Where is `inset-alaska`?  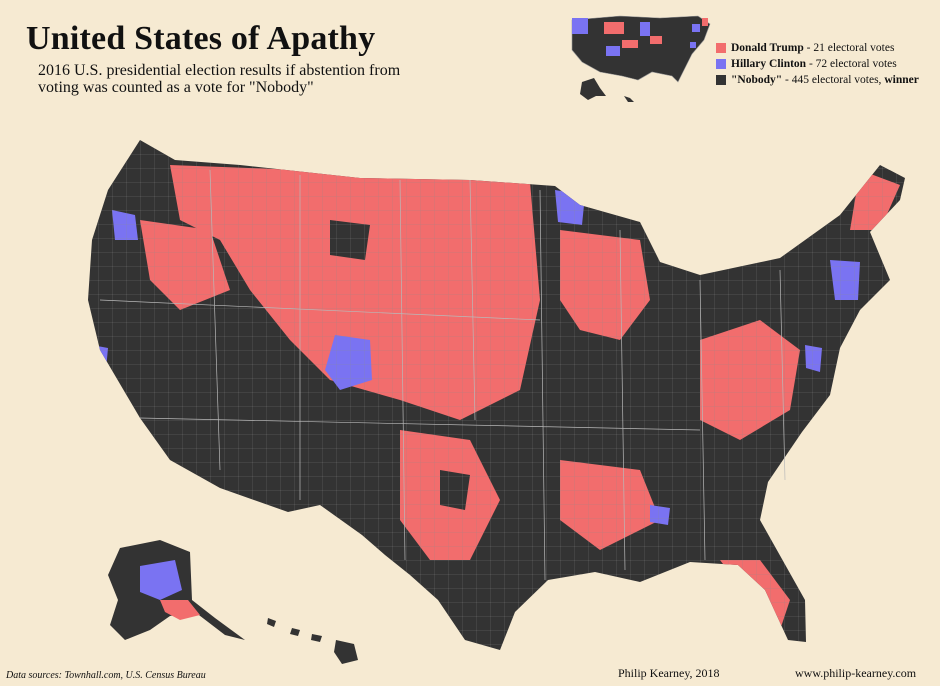 inset-alaska is located at coordinates (593, 89).